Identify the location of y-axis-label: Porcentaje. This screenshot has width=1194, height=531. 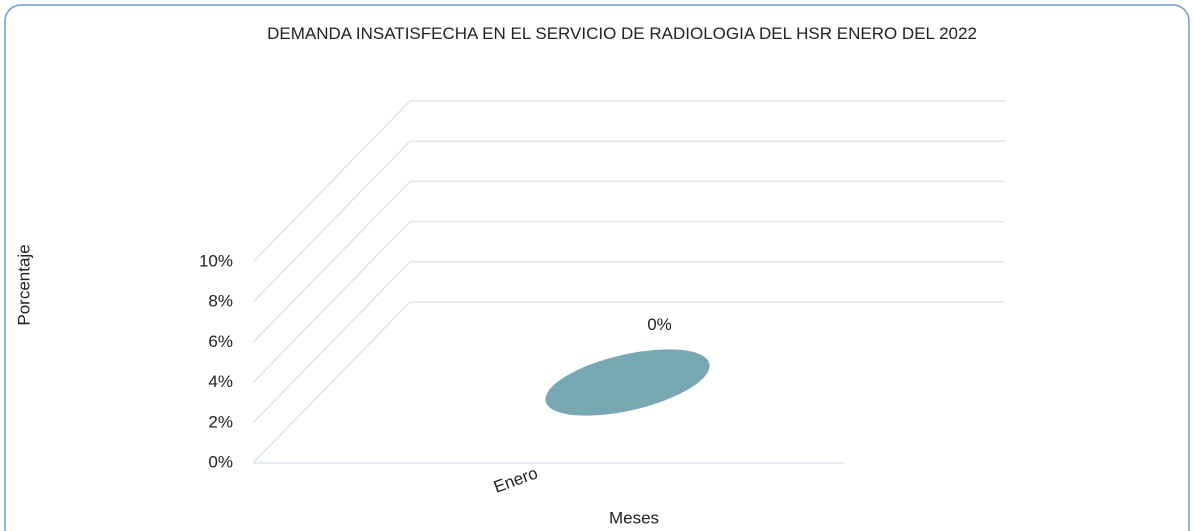
(23, 284).